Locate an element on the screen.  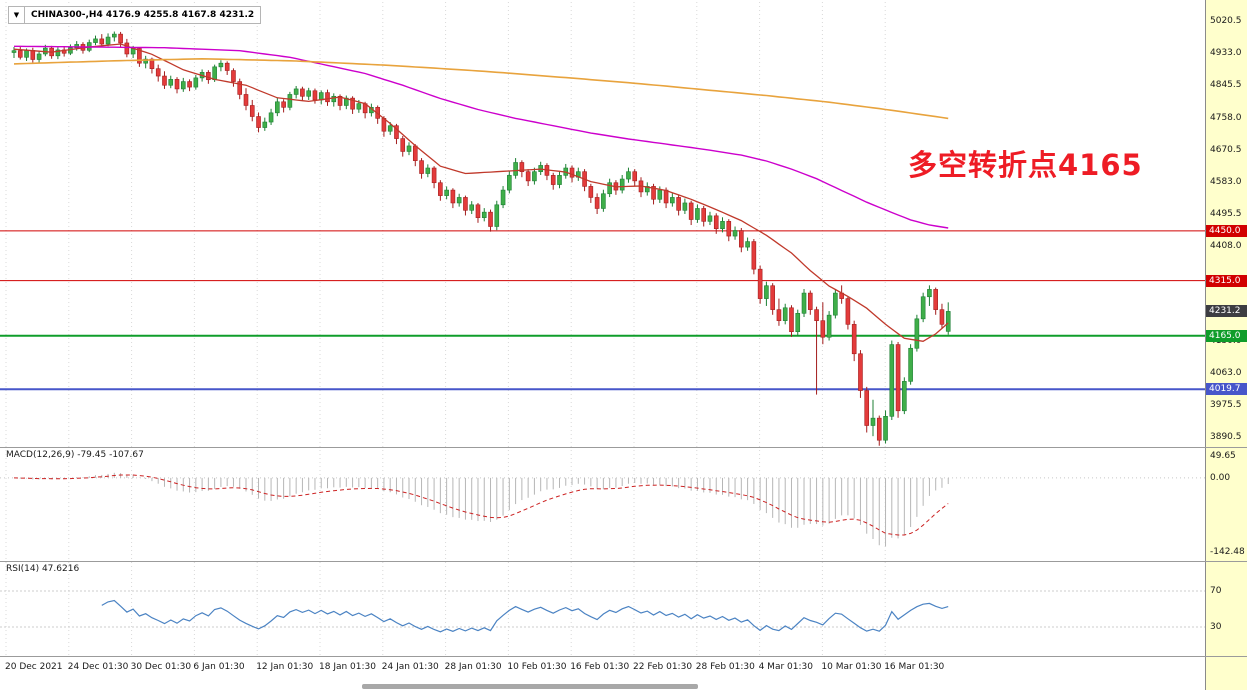
bottom-scrollbar-thumb is located at coordinates (530, 686).